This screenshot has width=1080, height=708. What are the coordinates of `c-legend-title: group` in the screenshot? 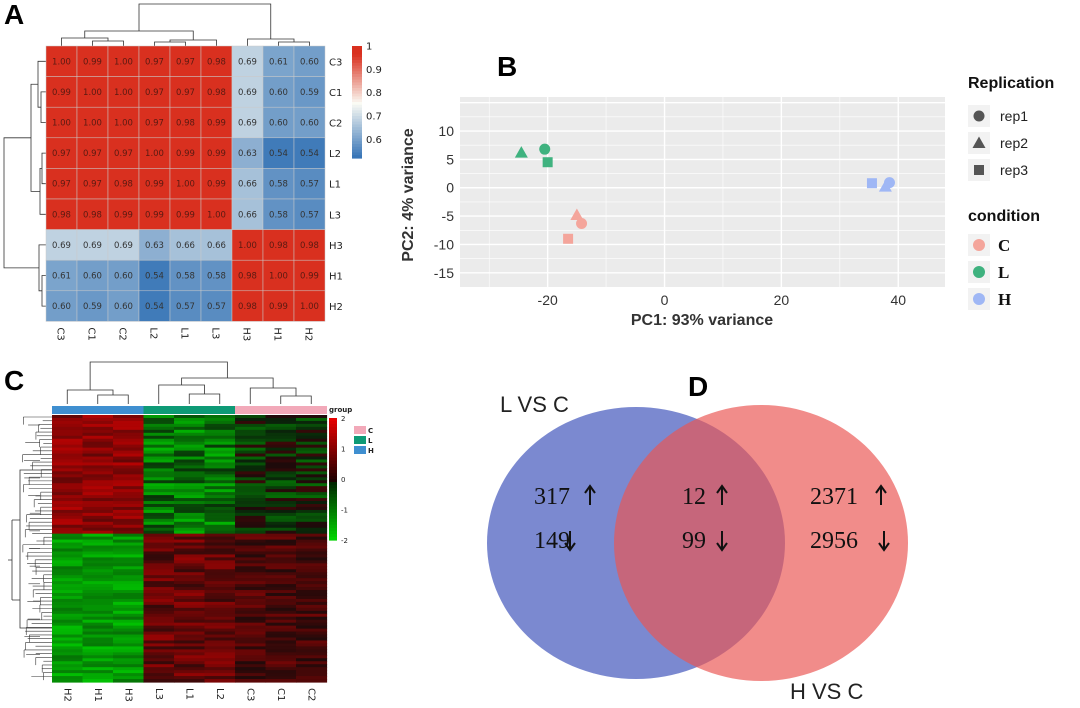 It's located at (340, 410).